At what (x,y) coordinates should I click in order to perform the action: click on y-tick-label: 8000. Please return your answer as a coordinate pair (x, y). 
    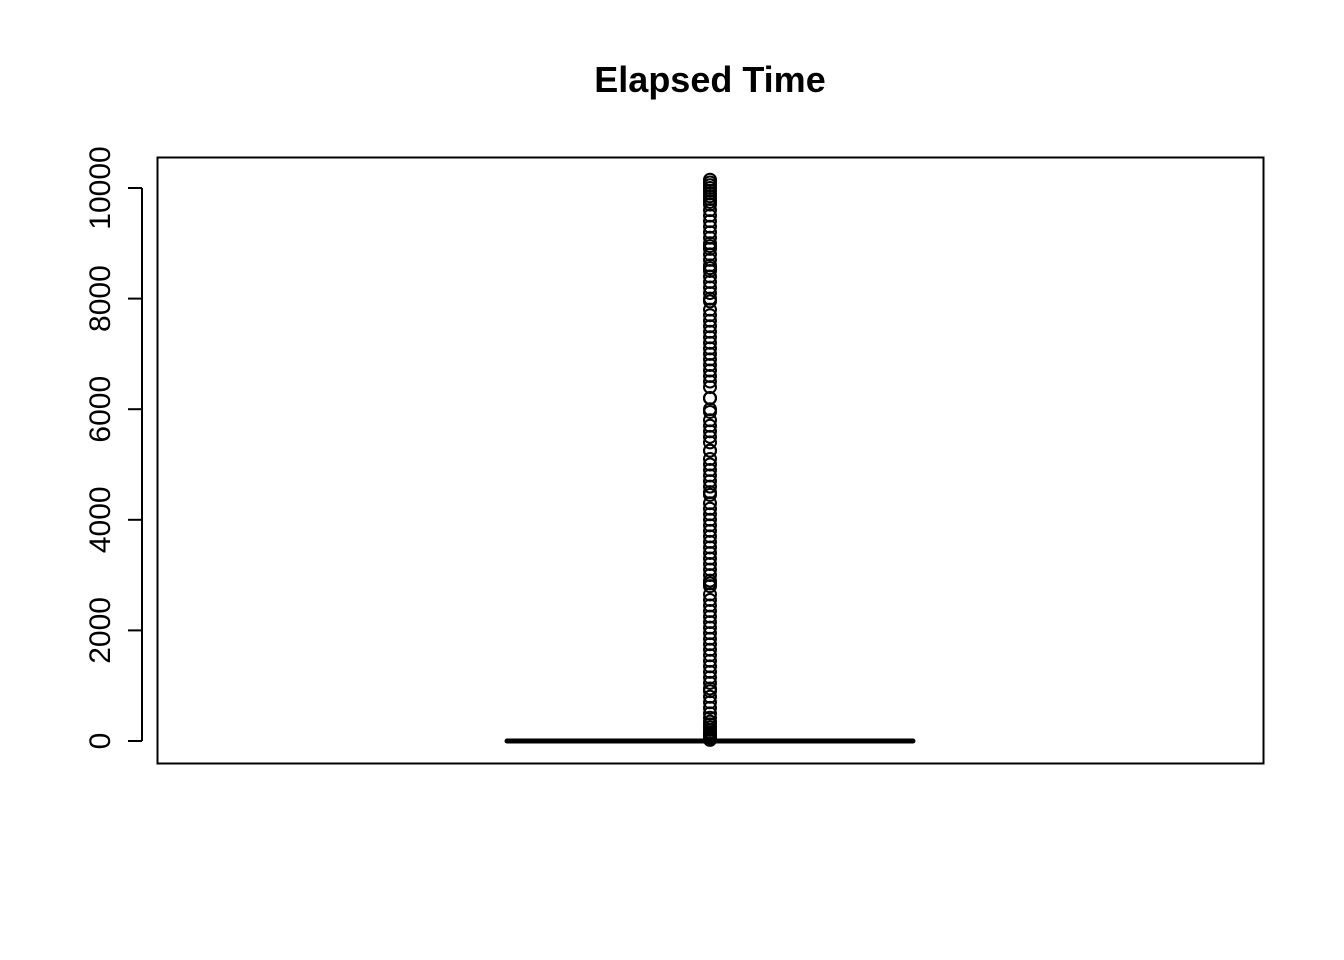
    Looking at the image, I should click on (100, 298).